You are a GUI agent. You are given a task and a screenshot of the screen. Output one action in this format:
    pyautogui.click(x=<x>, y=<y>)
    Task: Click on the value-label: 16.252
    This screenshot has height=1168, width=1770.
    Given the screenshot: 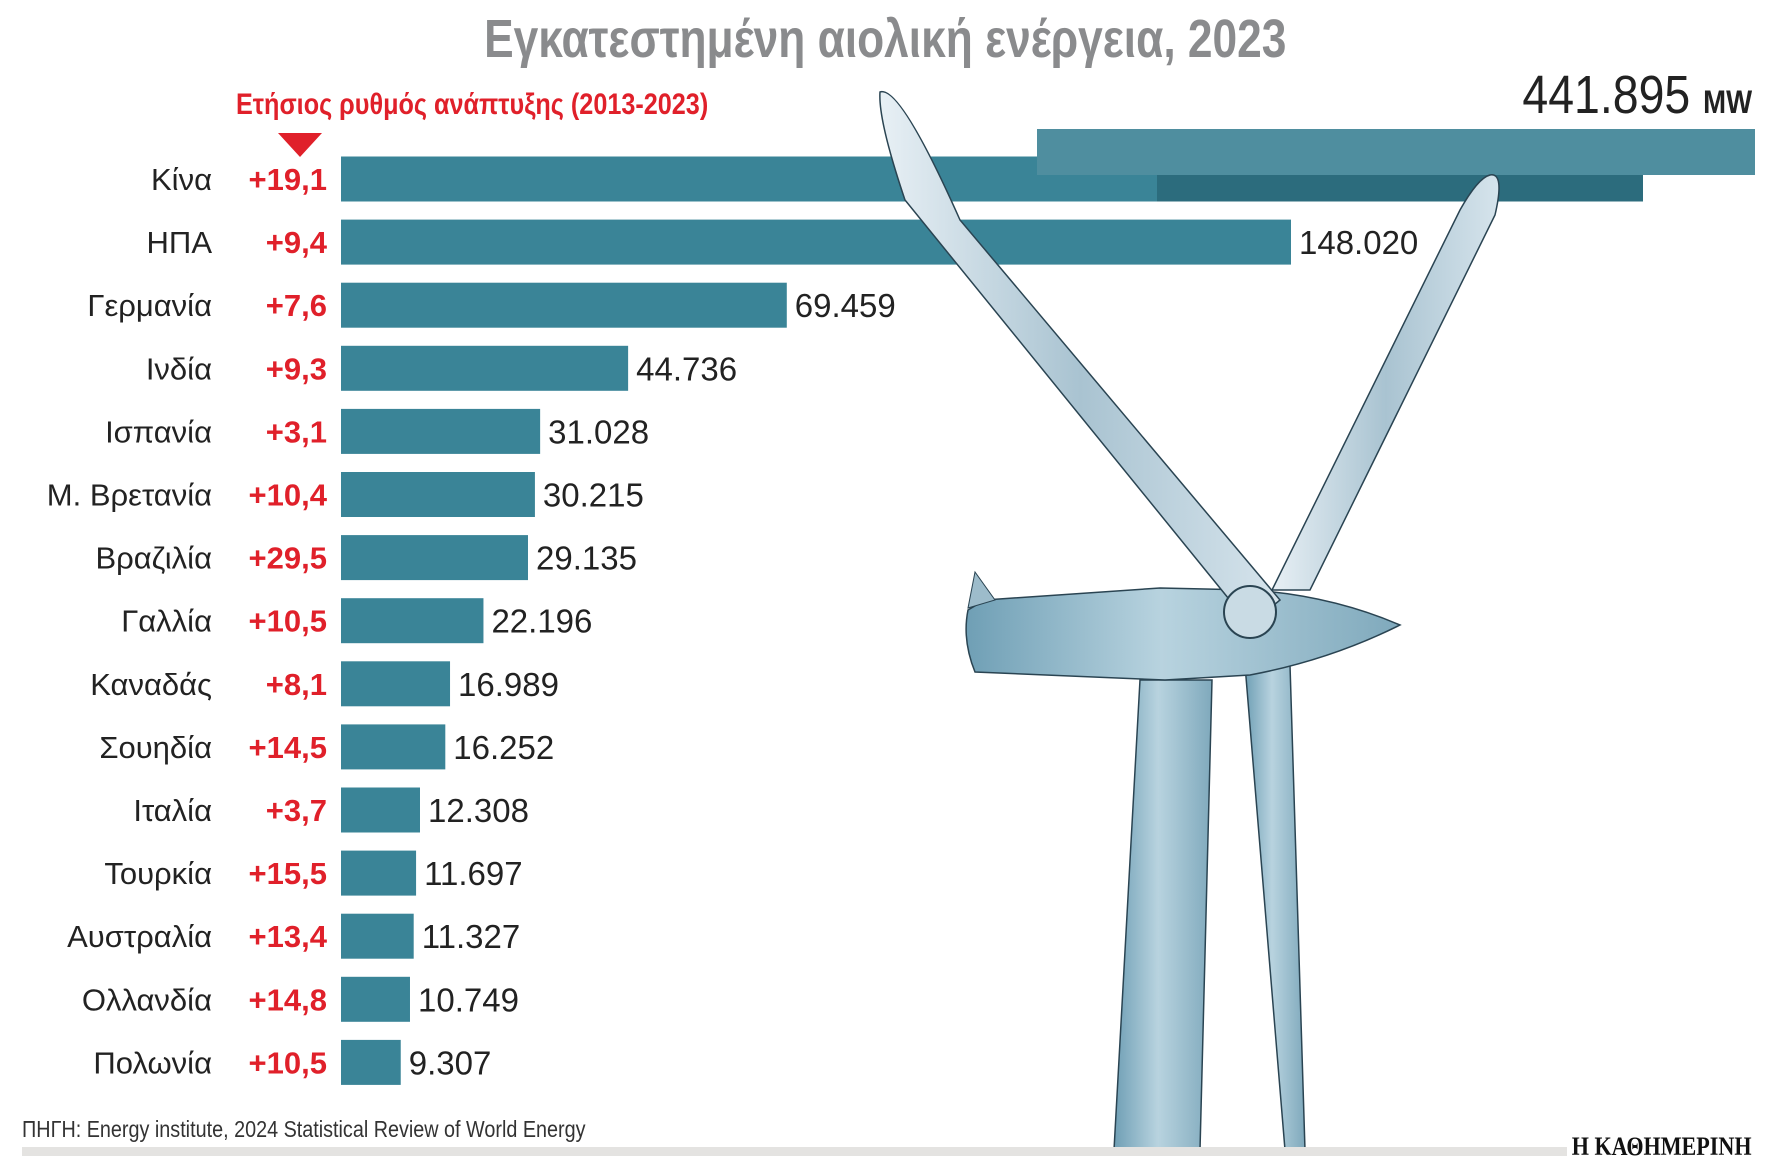 What is the action you would take?
    pyautogui.click(x=503, y=747)
    